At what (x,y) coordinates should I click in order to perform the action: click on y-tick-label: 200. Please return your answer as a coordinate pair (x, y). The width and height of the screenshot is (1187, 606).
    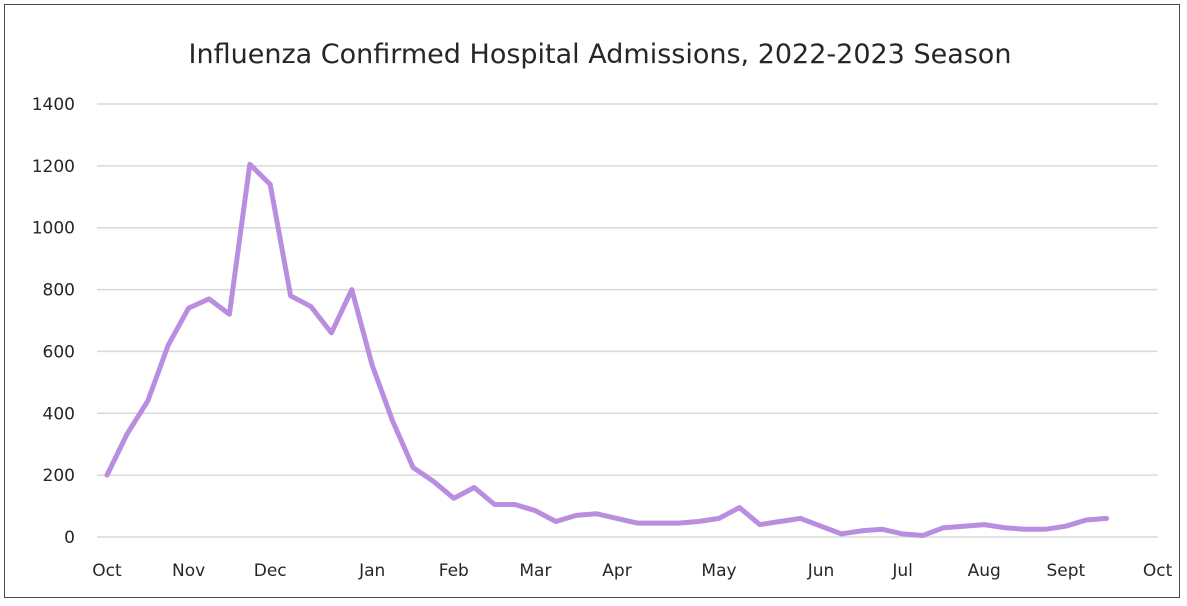
    Looking at the image, I should click on (59, 476).